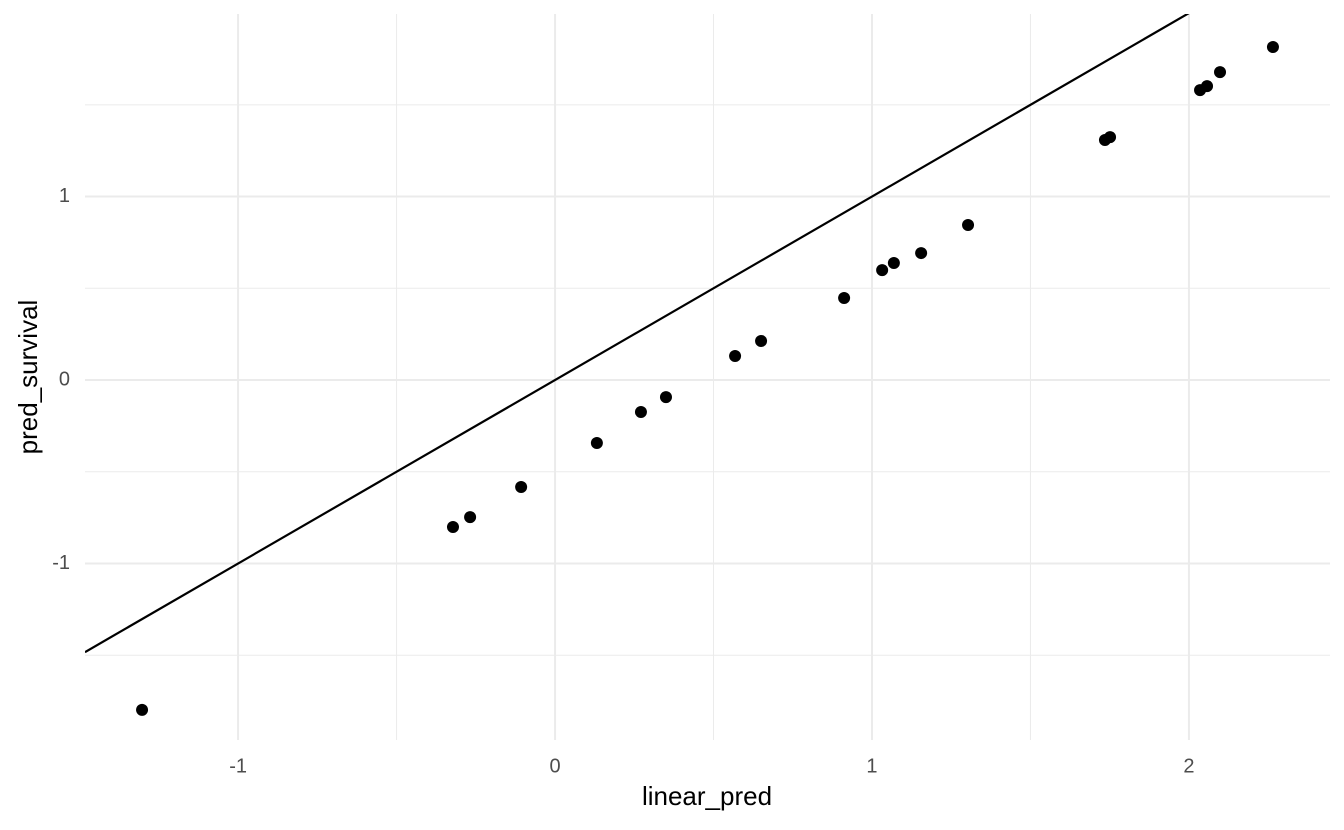 This screenshot has height=830, width=1344. Describe the element at coordinates (61, 563) in the screenshot. I see `y-tick-label: -1` at that location.